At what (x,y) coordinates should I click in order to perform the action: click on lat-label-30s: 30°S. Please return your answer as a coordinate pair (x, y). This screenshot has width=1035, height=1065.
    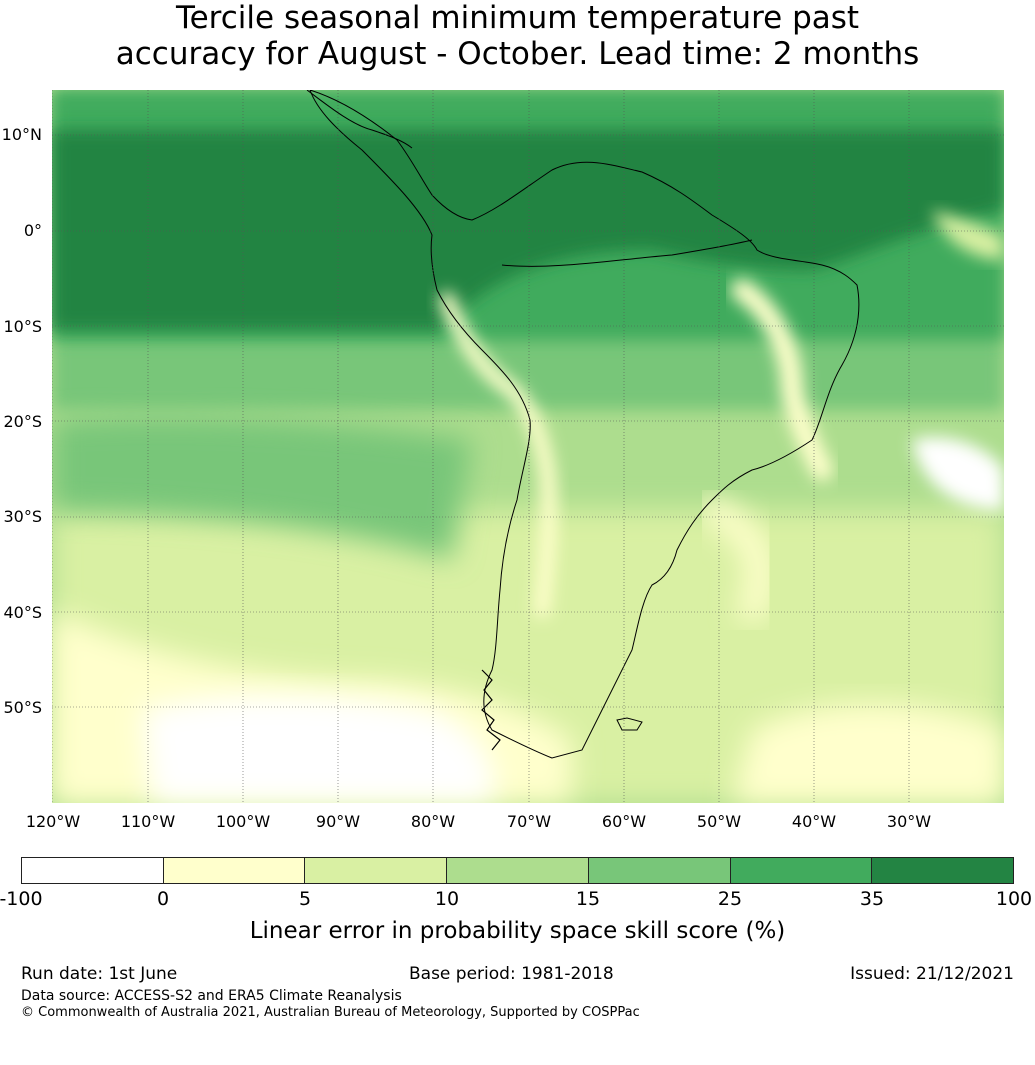
    Looking at the image, I should click on (22, 516).